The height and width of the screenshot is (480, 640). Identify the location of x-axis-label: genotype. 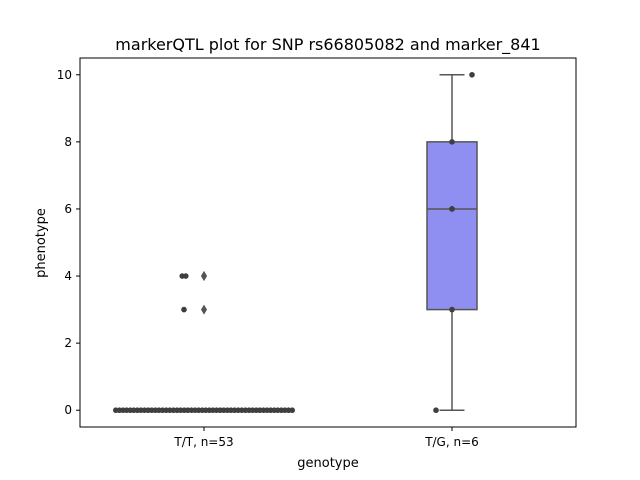
(327, 463).